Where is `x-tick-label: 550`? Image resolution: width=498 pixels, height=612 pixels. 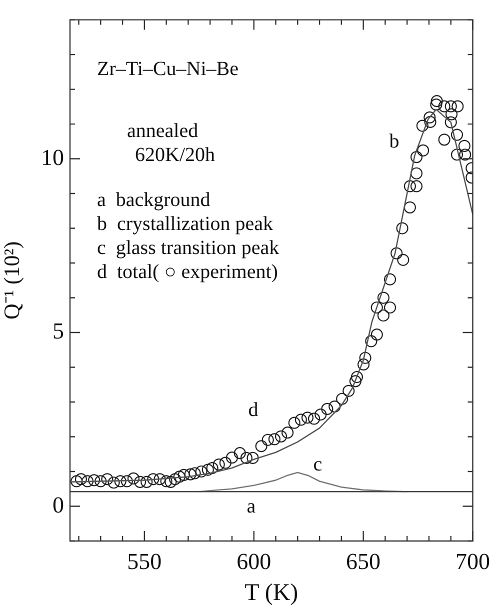
x-tick-label: 550 is located at coordinates (144, 561).